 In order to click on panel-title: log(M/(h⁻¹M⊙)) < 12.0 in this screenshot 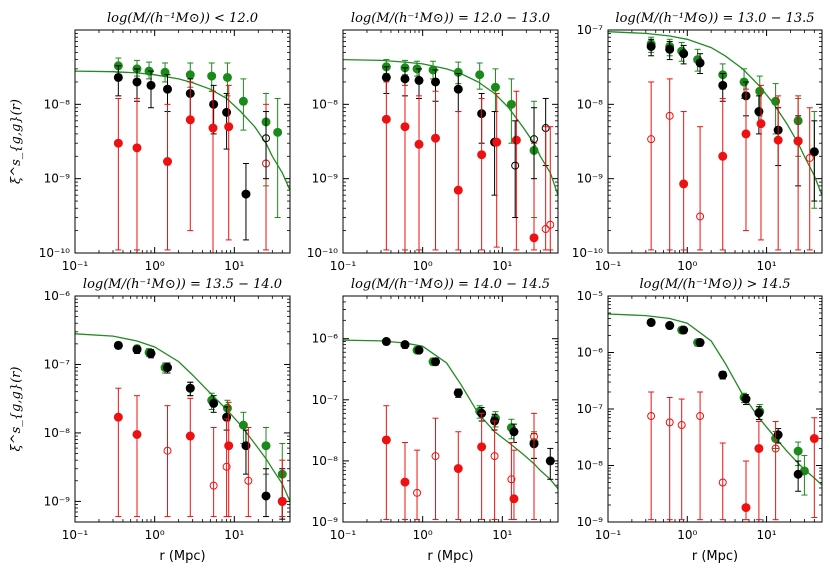, I will do `click(182, 18)`.